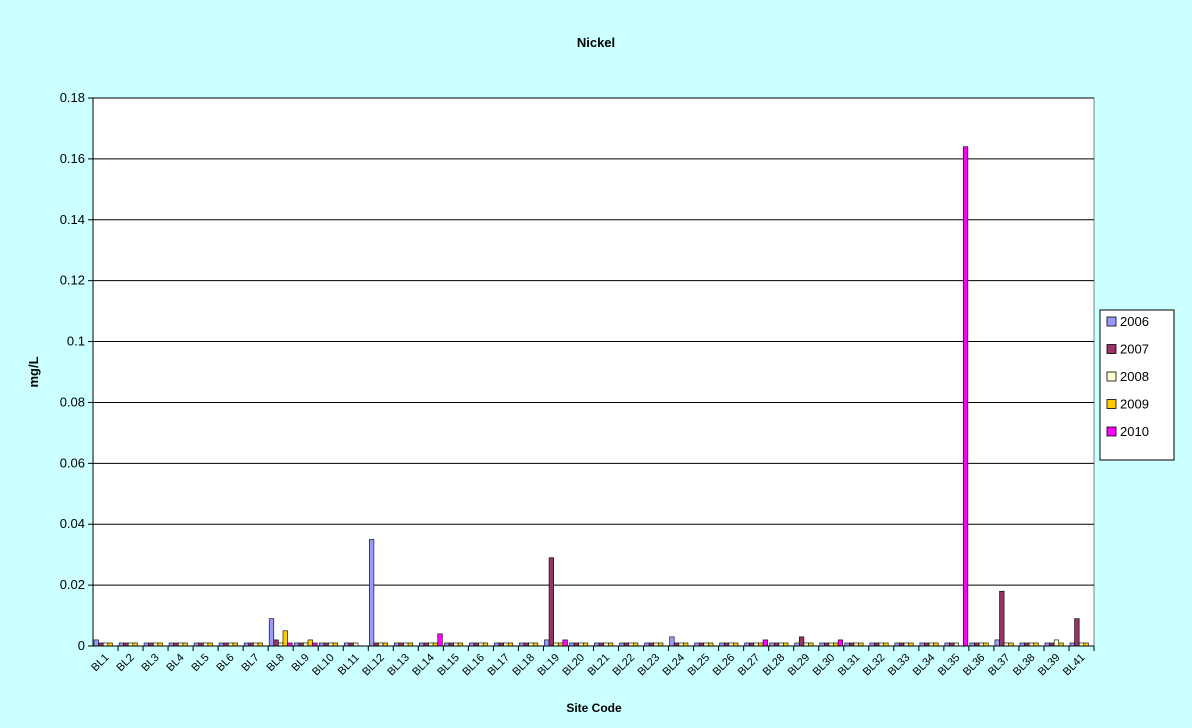 This screenshot has width=1192, height=728. What do you see at coordinates (949, 665) in the screenshot?
I see `x-tick-label: BL35` at bounding box center [949, 665].